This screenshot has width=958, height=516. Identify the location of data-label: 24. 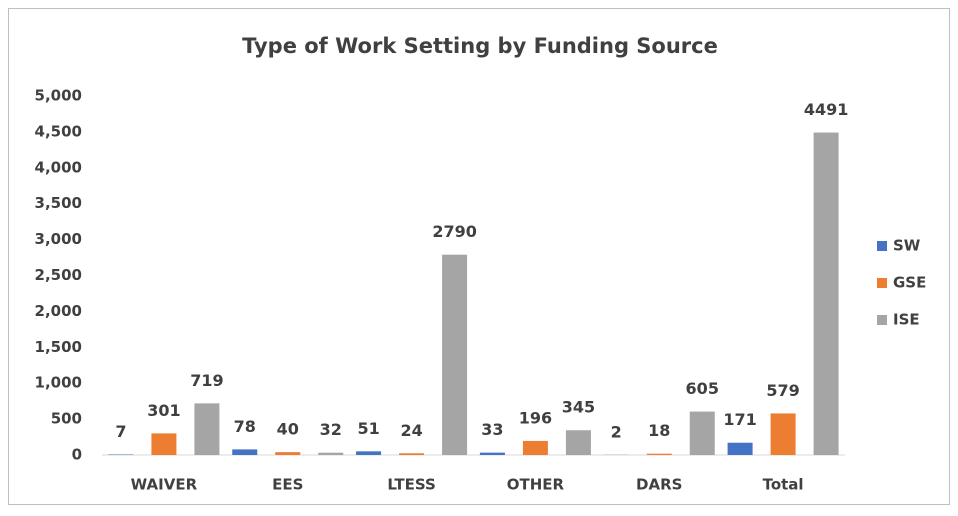
(411, 430).